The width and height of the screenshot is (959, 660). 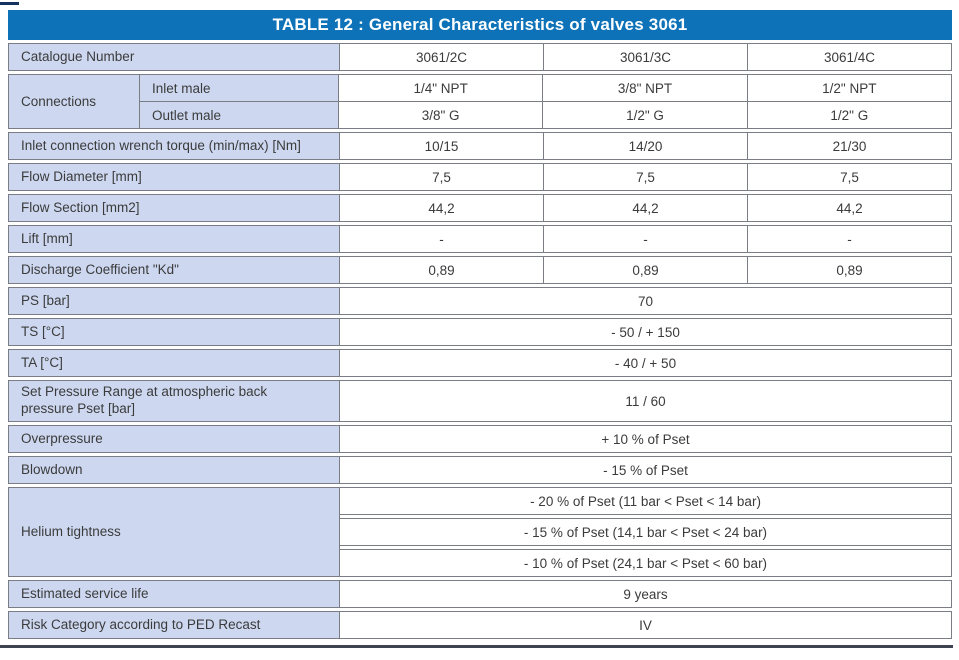 What do you see at coordinates (645, 470) in the screenshot?
I see `table-cell-merged: - 15 % of Pset` at bounding box center [645, 470].